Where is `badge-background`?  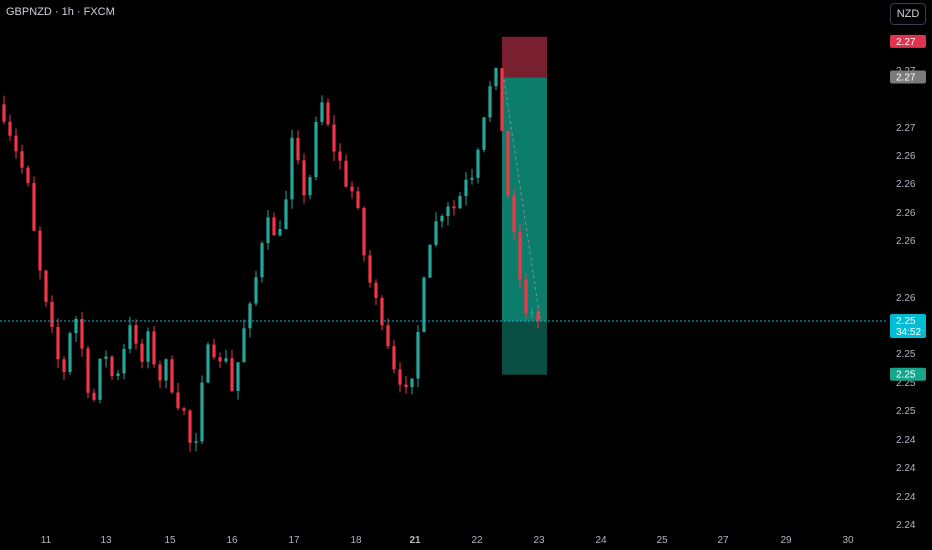 badge-background is located at coordinates (908, 374).